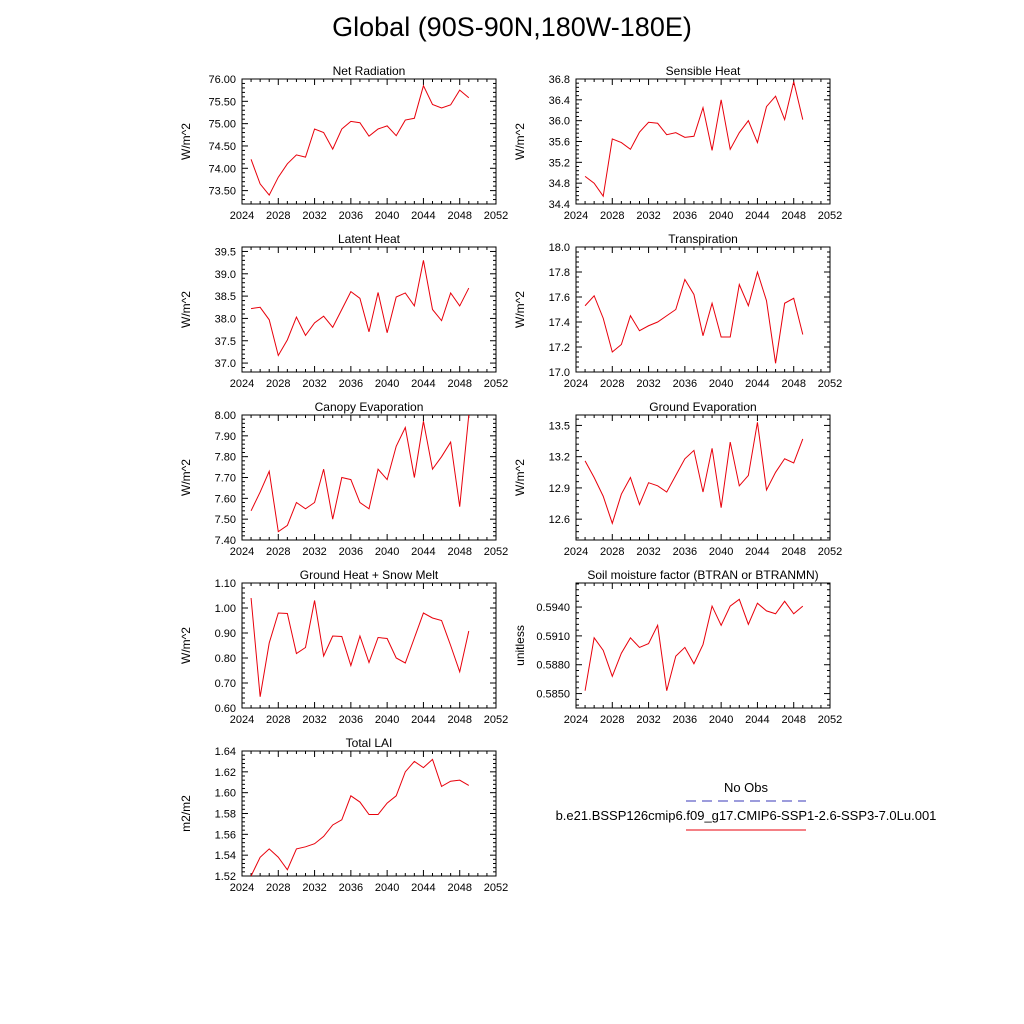 The image size is (1024, 1024). What do you see at coordinates (369, 407) in the screenshot?
I see `panel-title: Canopy Evaporation` at bounding box center [369, 407].